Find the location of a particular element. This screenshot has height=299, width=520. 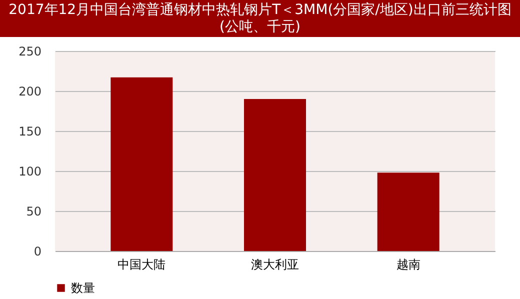

x-tick-label: 越南 is located at coordinates (408, 265).